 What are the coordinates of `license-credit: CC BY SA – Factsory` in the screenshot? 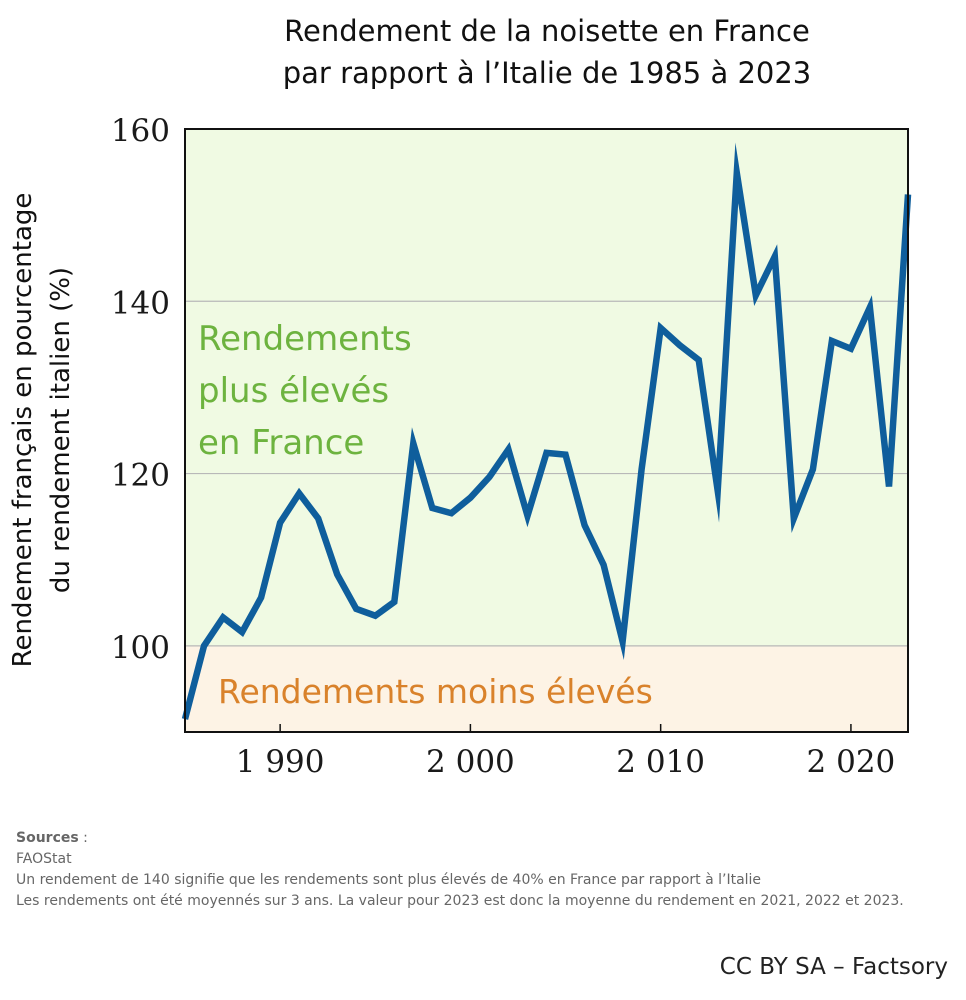 It's located at (833, 967).